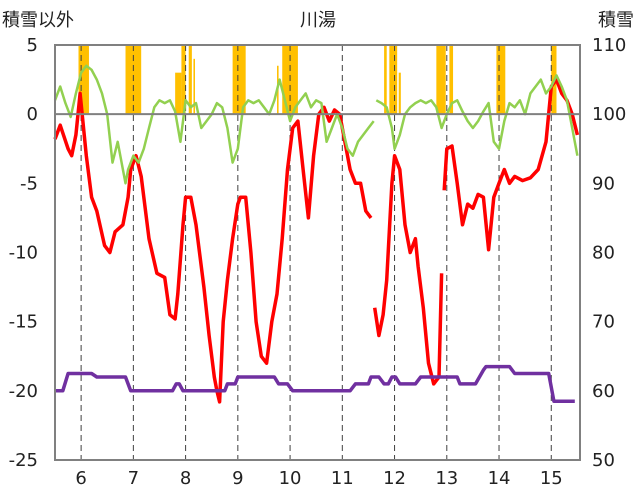  Describe the element at coordinates (511, 164) in the screenshot. I see `temperature_c-line` at that location.